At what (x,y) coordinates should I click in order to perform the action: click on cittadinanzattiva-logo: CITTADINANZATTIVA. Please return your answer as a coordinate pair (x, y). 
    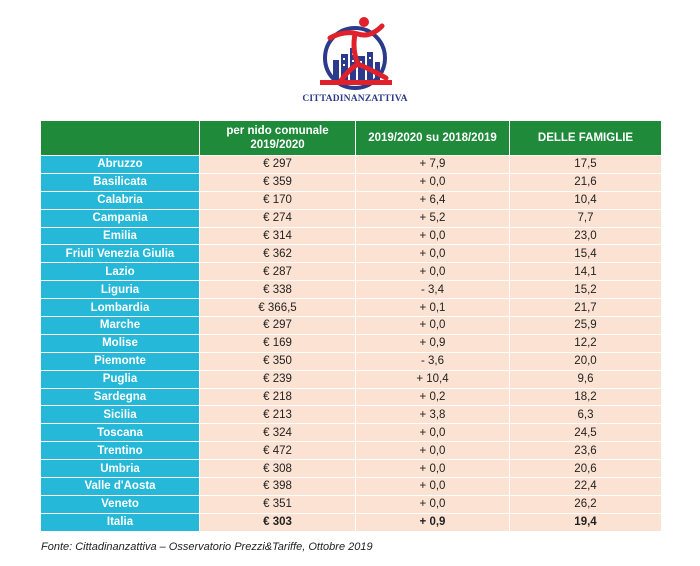
    Looking at the image, I should click on (355, 60).